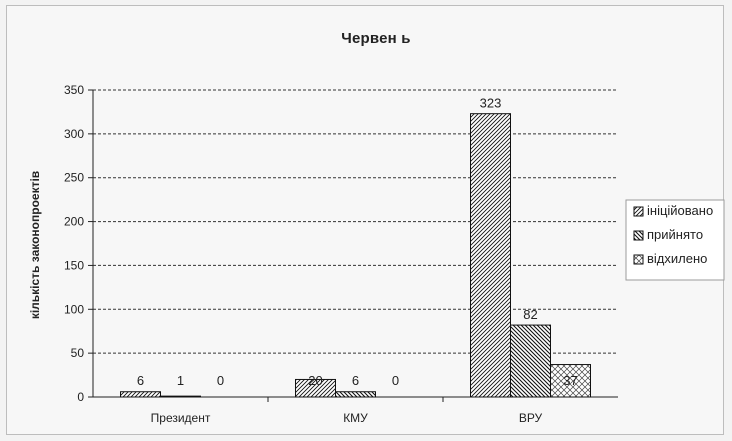 The height and width of the screenshot is (441, 732). What do you see at coordinates (180, 380) in the screenshot?
I see `data-label: 1` at bounding box center [180, 380].